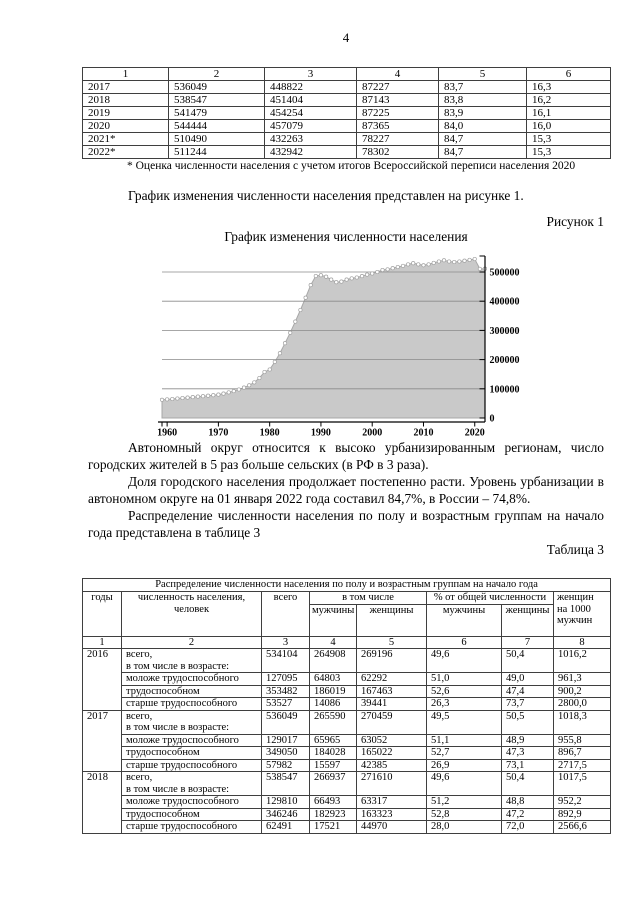 Image resolution: width=640 pixels, height=905 pixels. What do you see at coordinates (490, 598) in the screenshot?
I see `group-header-percent: % от общей численности` at bounding box center [490, 598].